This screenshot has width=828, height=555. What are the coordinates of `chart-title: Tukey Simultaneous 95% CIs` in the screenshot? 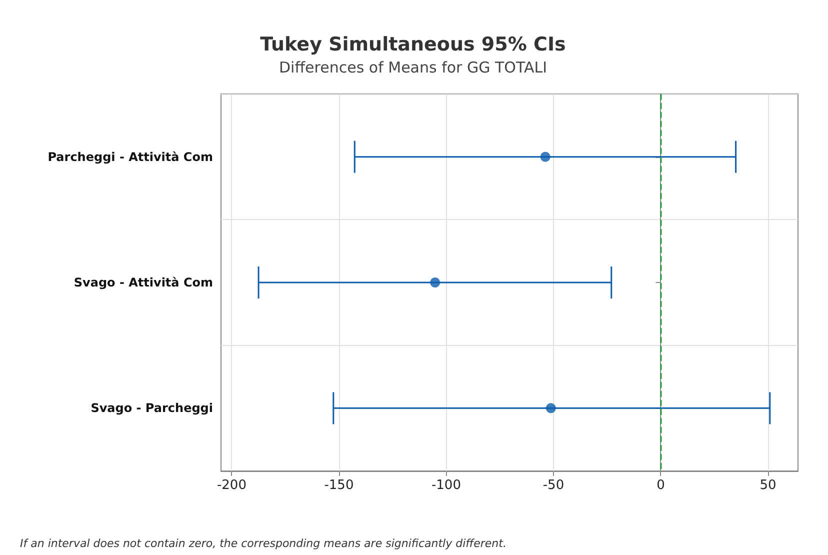 It's located at (413, 45).